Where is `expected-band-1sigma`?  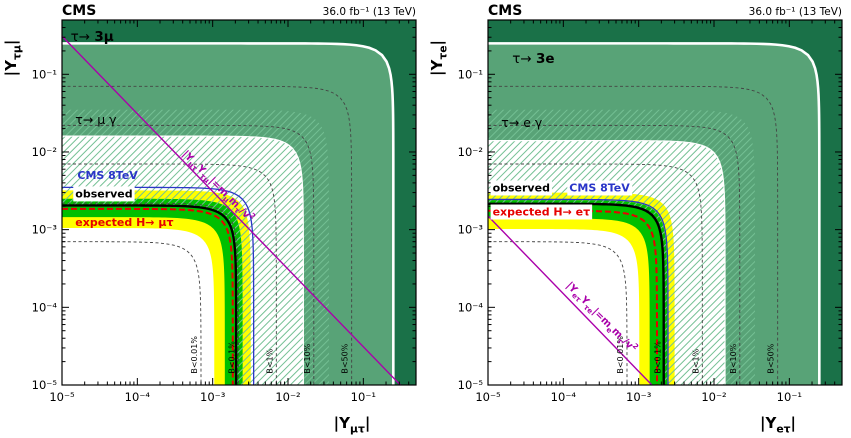
expected-band-1sigma is located at coordinates (578, 292).